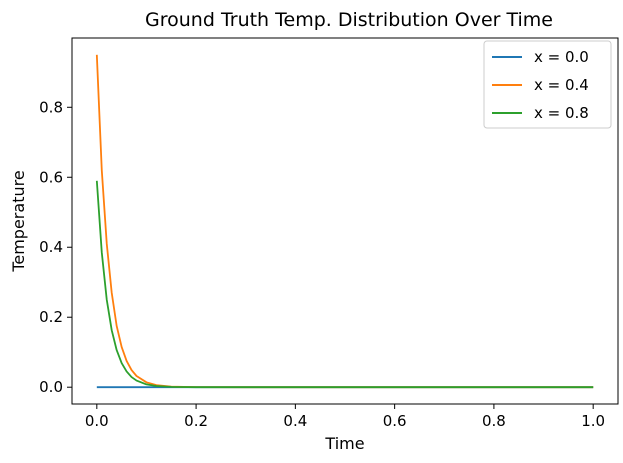 Image resolution: width=623 pixels, height=463 pixels. Describe the element at coordinates (51, 247) in the screenshot. I see `y-tick-label: 0.4` at that location.